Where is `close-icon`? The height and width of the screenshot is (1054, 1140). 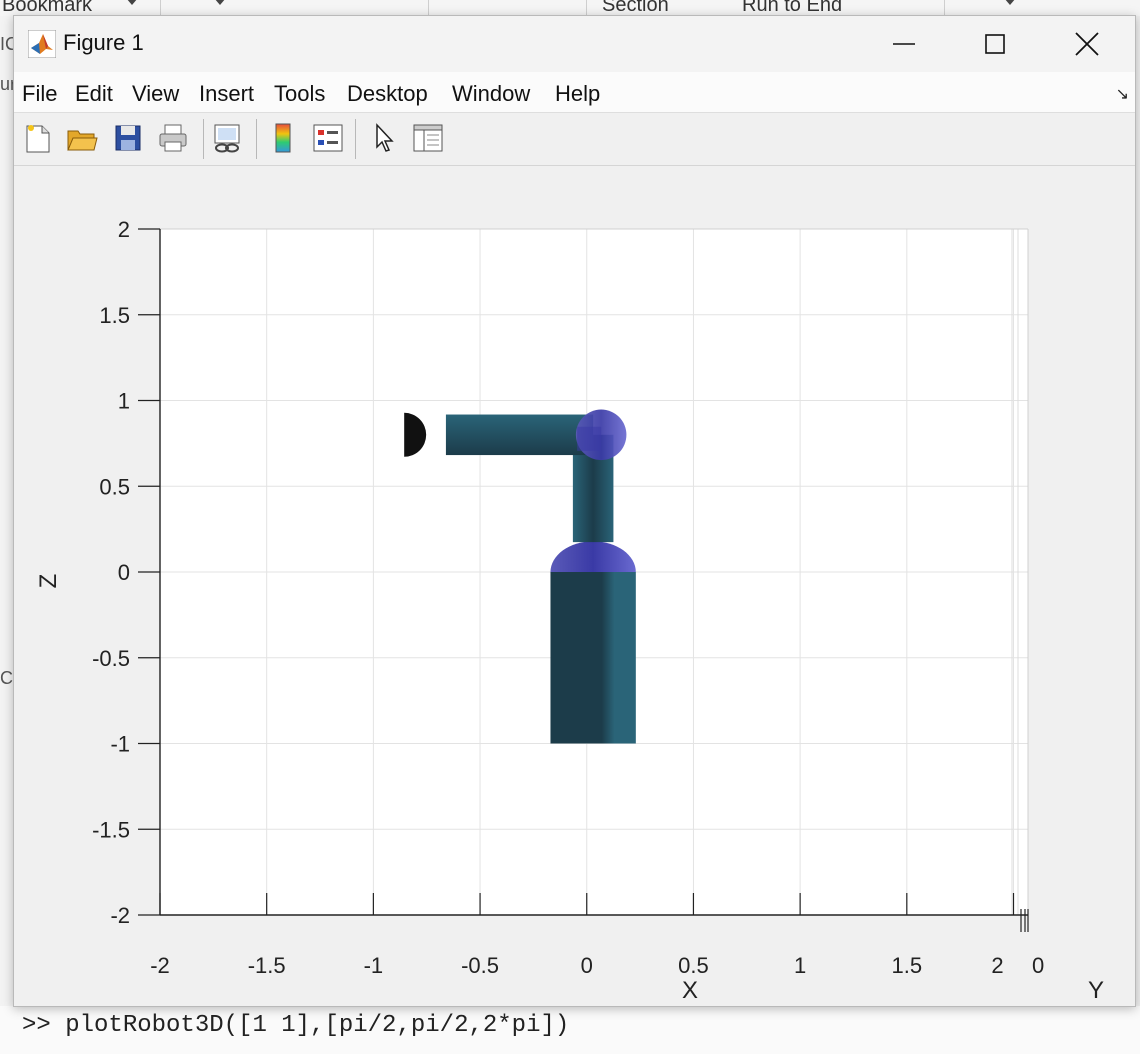 close-icon is located at coordinates (1087, 44).